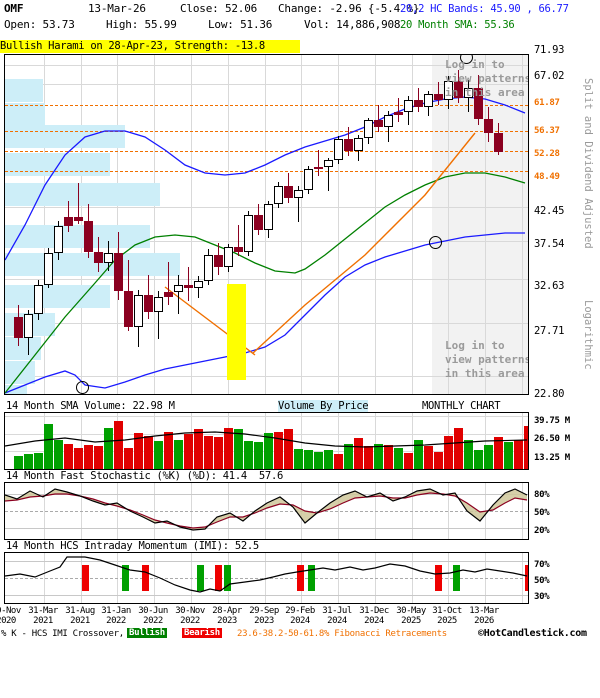  Describe the element at coordinates (43, 611) in the screenshot. I see `x-tick-date: 31-Mar` at that location.